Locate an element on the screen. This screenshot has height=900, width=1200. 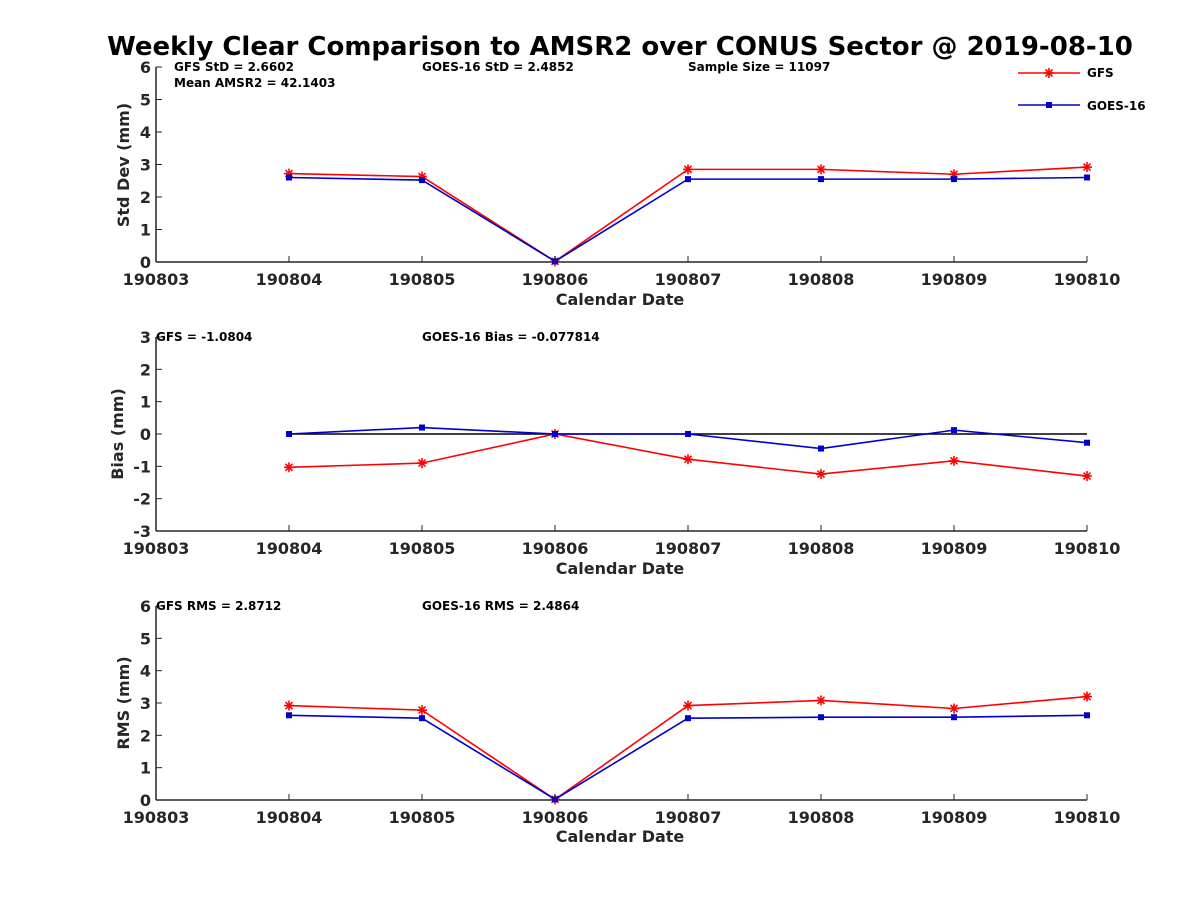
stddev-y-tick-label: 1 is located at coordinates (145, 230).